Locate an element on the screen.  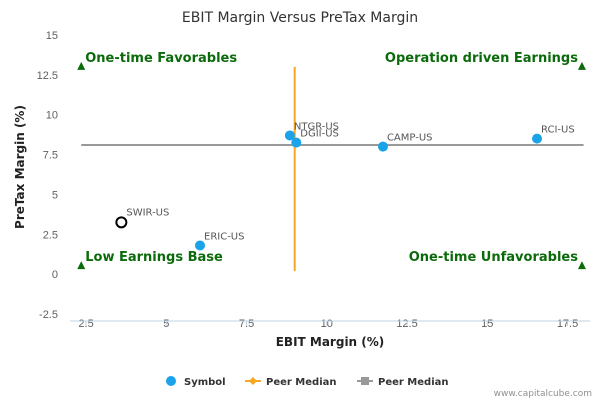
y-tick-label: 7.5 is located at coordinates (50, 156).